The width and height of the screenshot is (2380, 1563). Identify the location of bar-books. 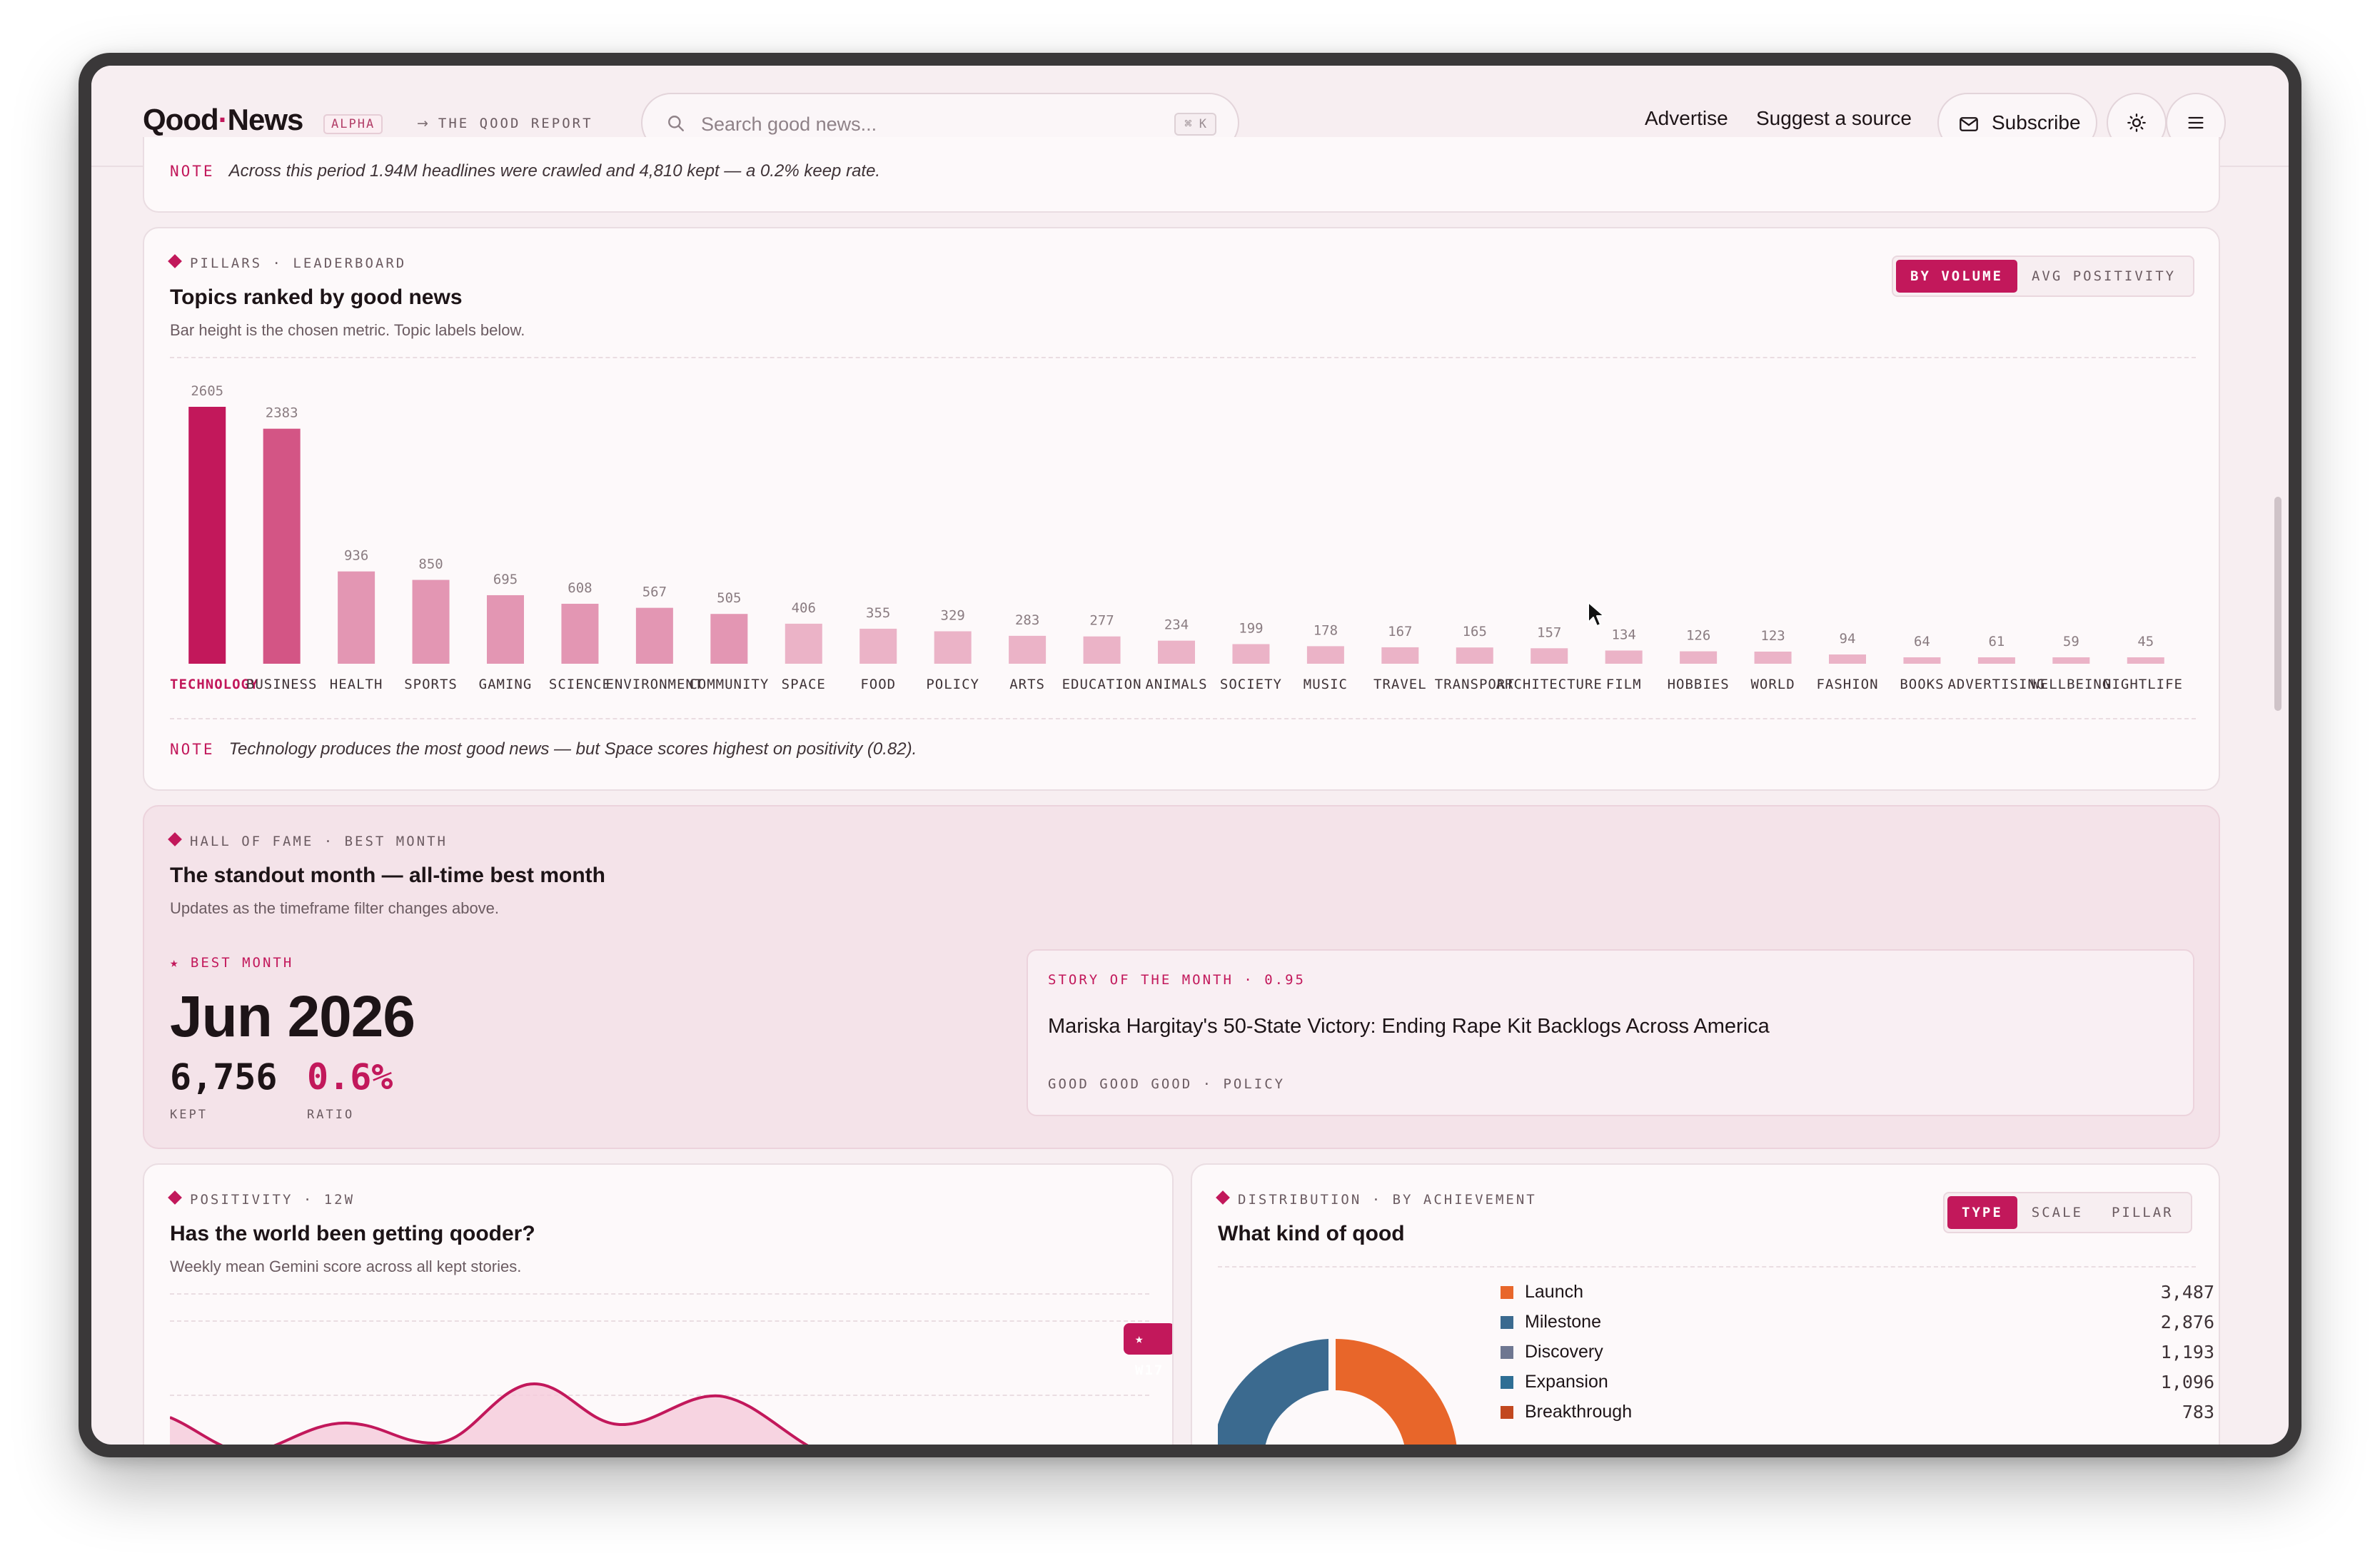
(1922, 660).